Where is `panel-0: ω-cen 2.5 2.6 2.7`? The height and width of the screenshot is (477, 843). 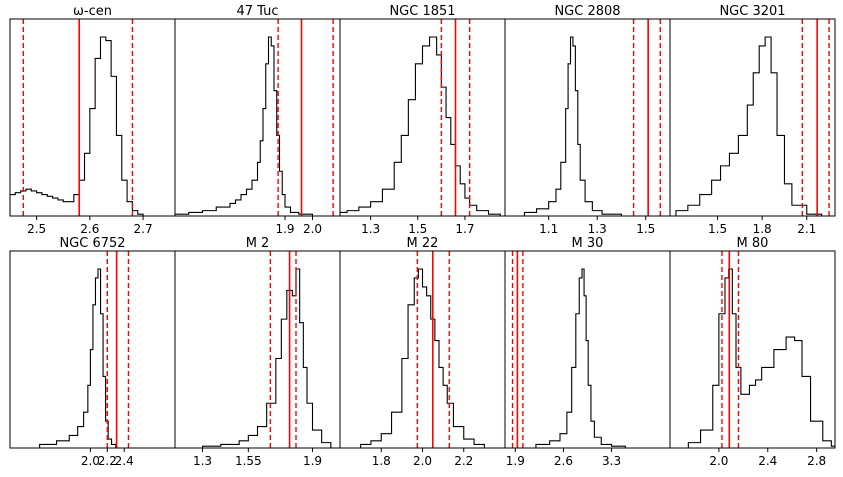
panel-0: ω-cen 2.5 2.6 2.7 is located at coordinates (92, 120).